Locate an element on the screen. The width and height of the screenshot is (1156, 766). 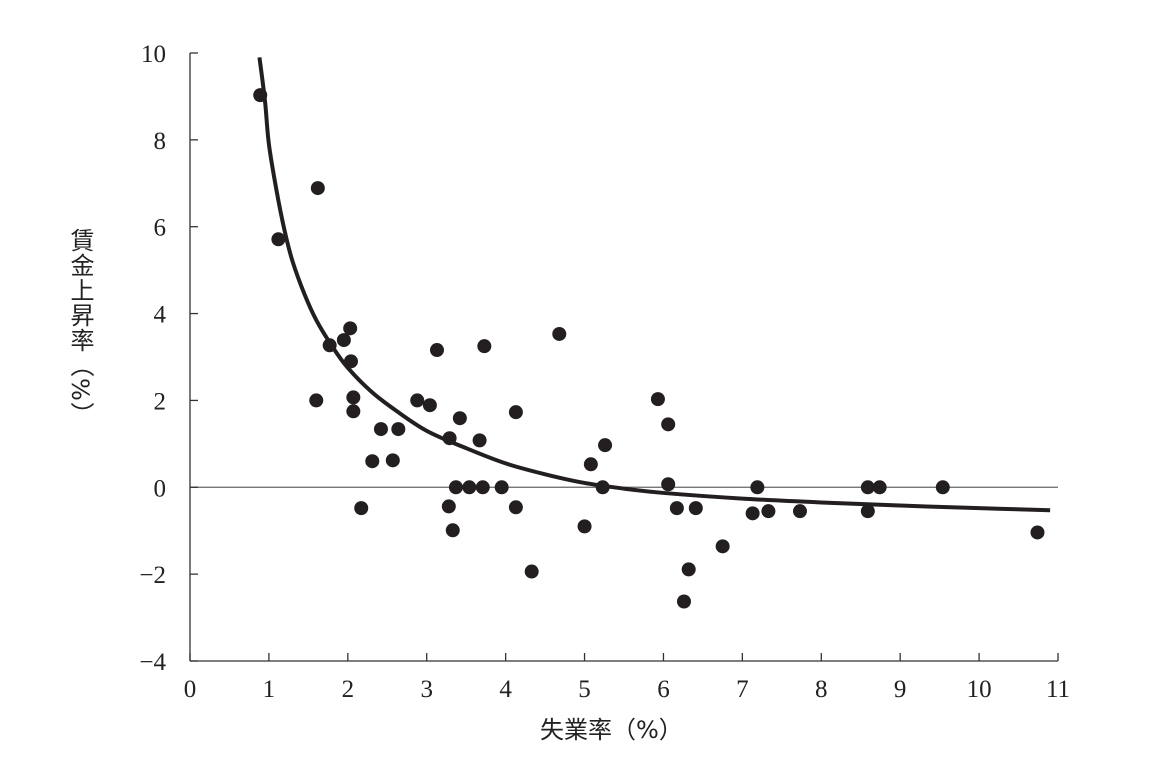
y-tick-label: −4 is located at coordinates (152, 662).